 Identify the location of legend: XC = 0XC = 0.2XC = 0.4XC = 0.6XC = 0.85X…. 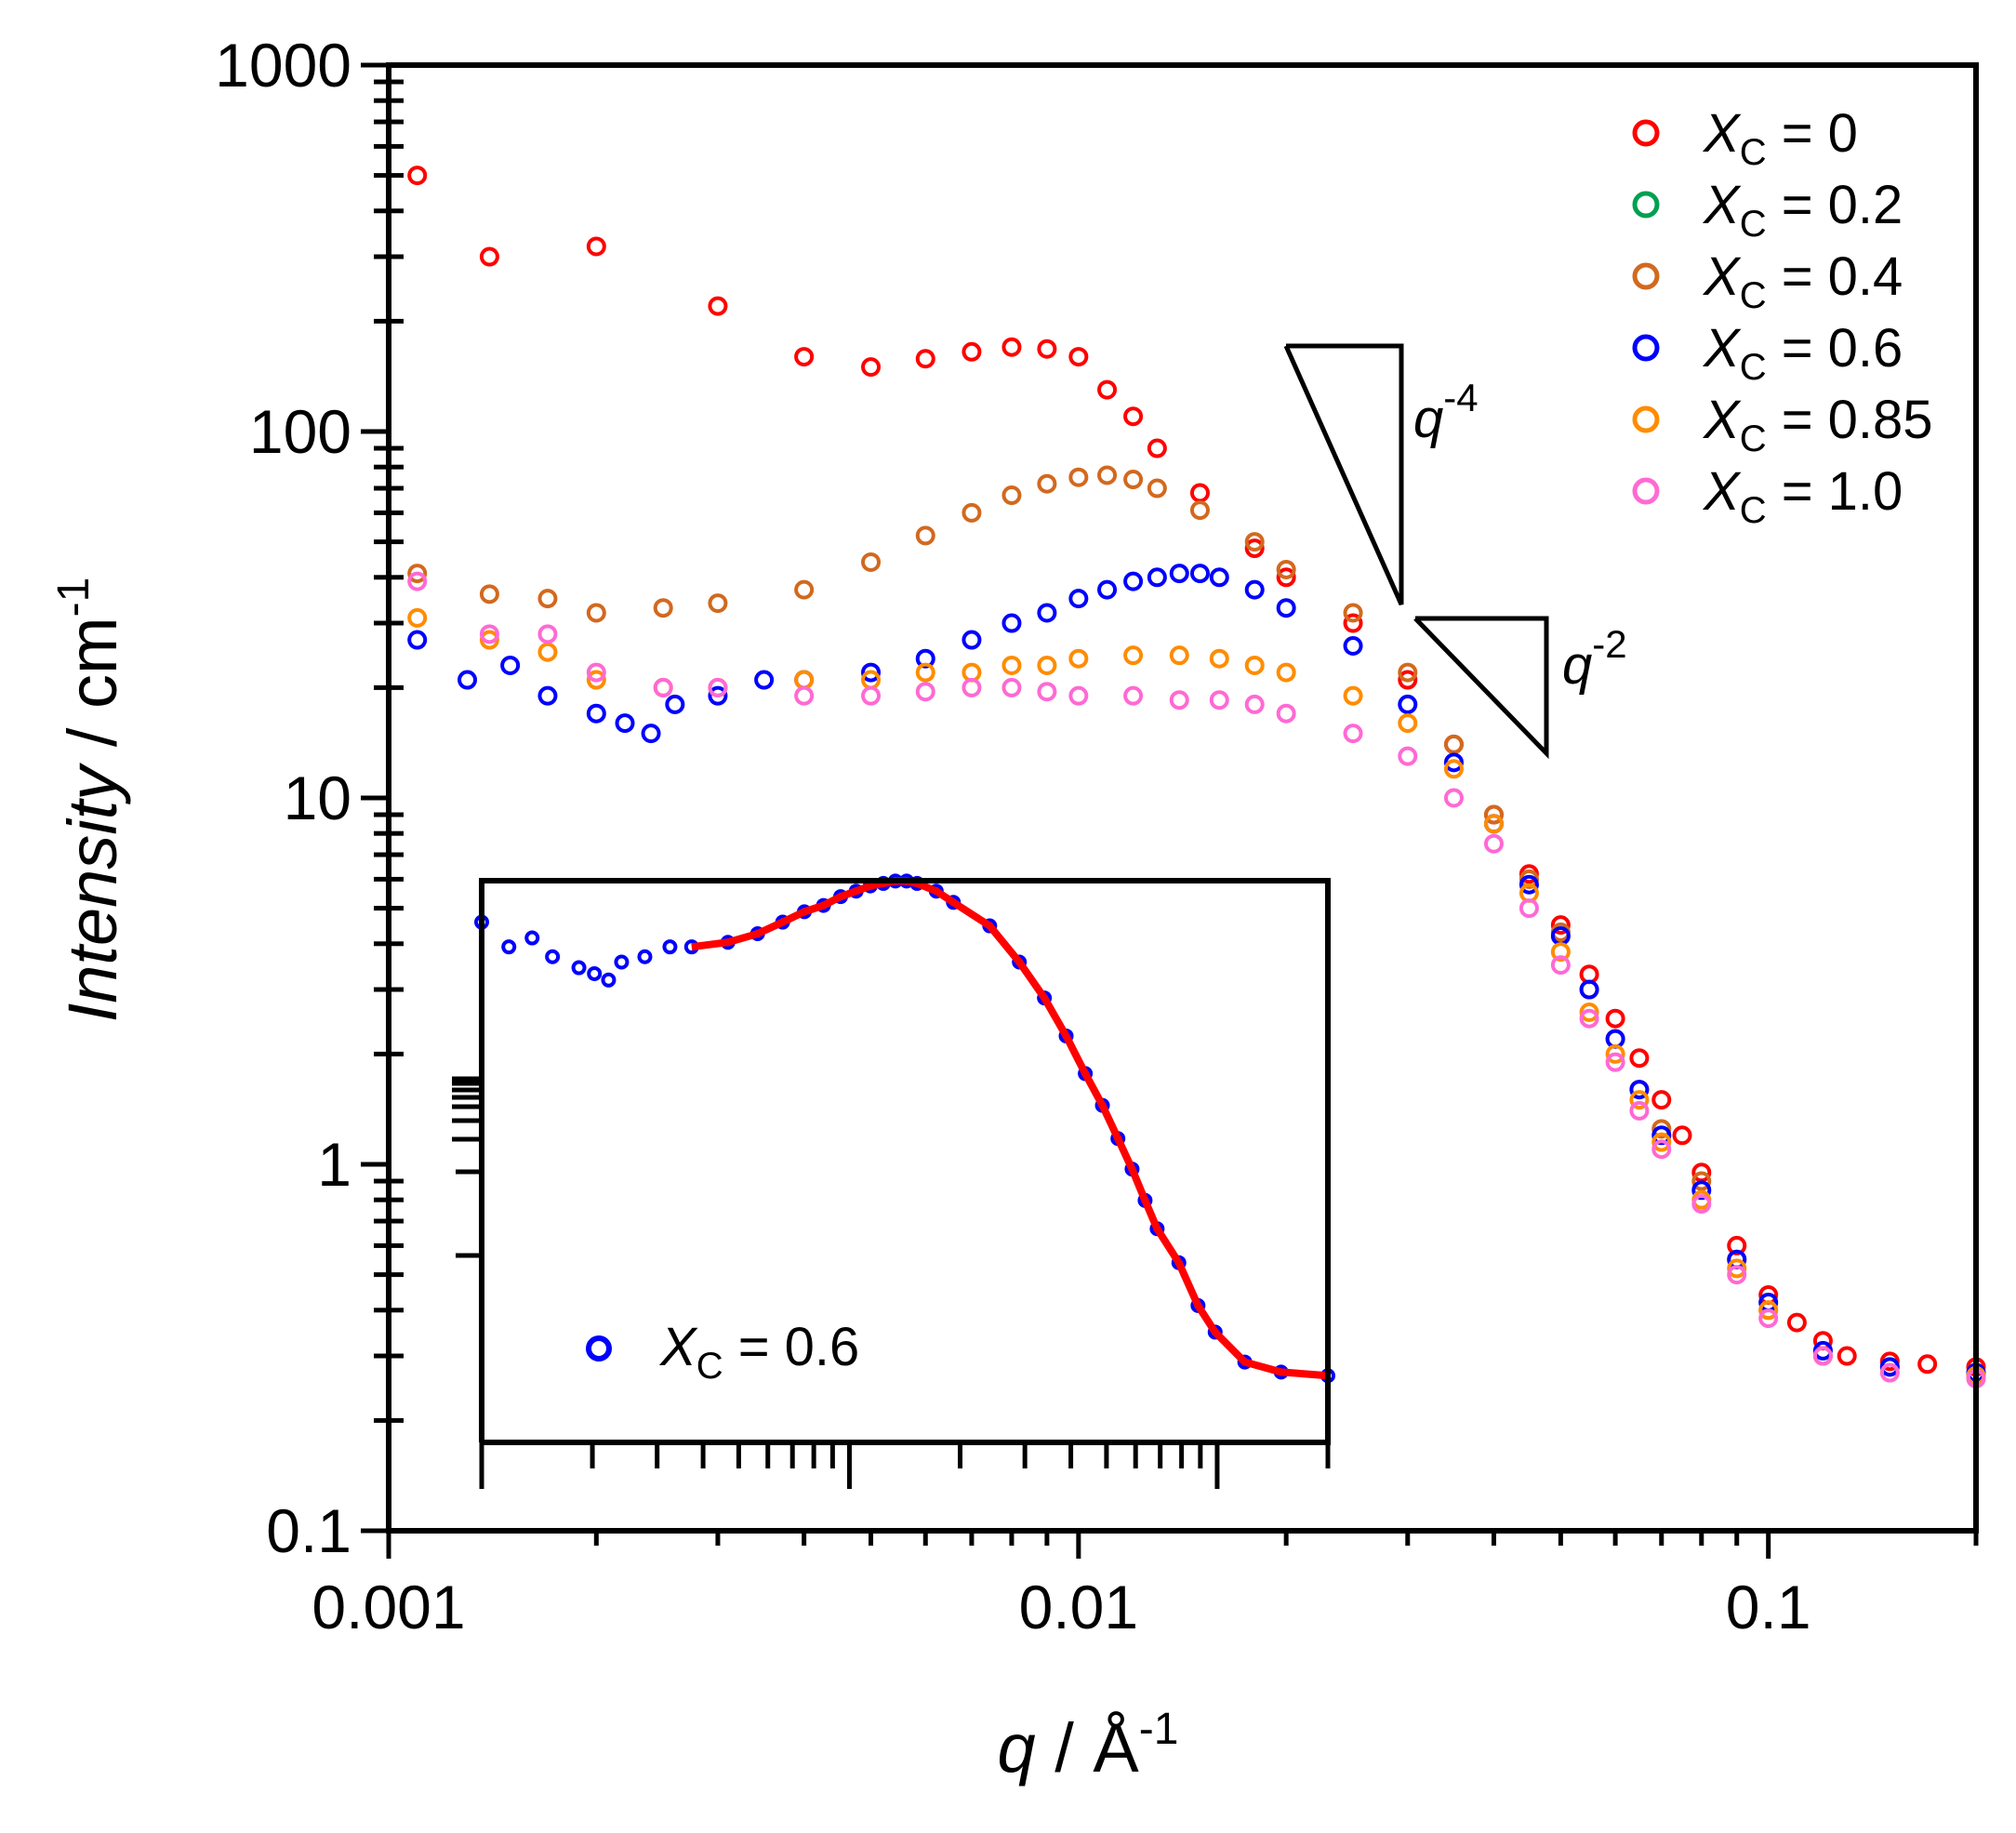
(1782, 317).